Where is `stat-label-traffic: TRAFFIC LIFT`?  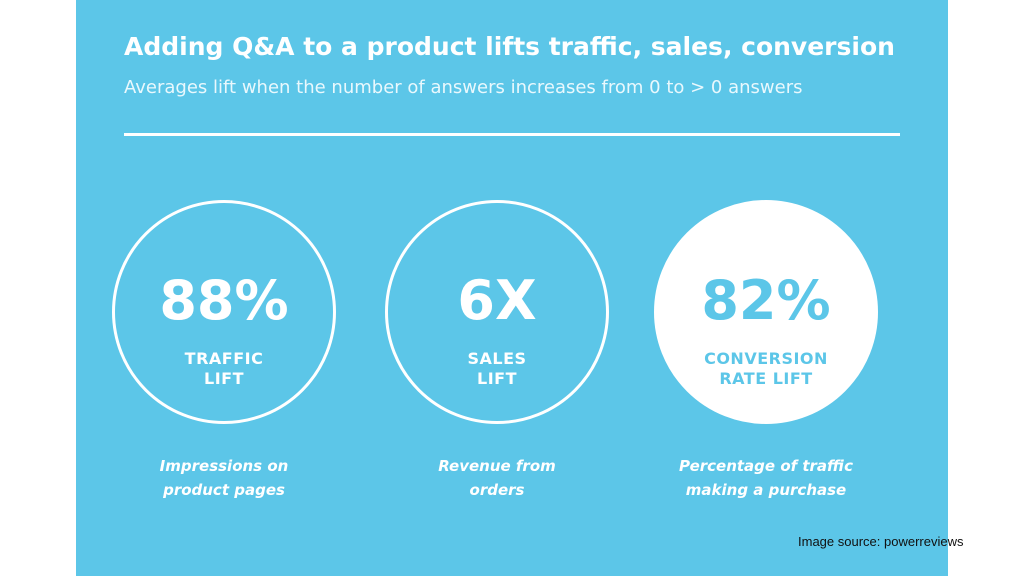
stat-label-traffic: TRAFFIC LIFT is located at coordinates (224, 369).